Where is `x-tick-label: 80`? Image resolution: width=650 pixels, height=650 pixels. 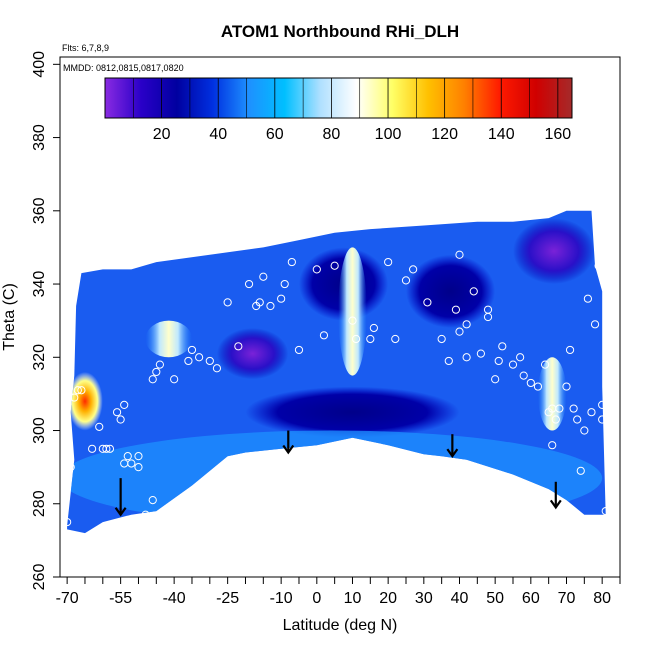
x-tick-label: 80 is located at coordinates (602, 598).